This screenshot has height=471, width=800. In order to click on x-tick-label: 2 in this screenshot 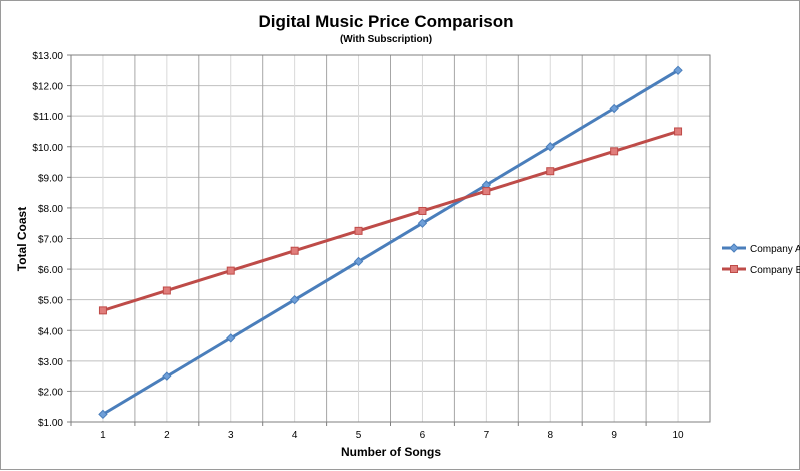, I will do `click(167, 435)`.